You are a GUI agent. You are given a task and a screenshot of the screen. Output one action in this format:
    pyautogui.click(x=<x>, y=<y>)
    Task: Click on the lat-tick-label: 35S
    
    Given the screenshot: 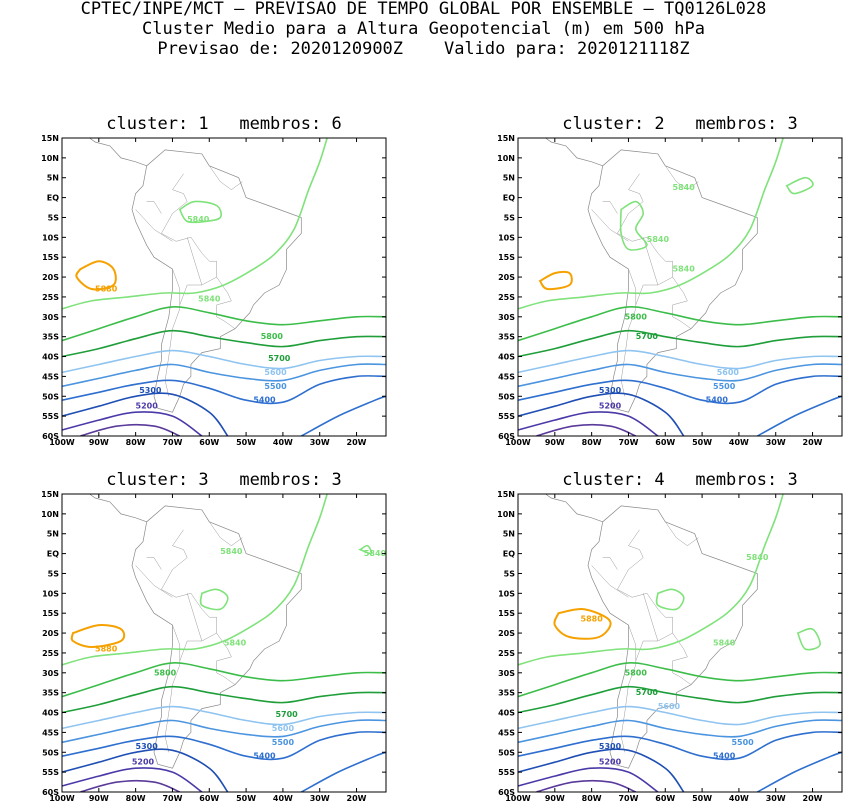 What is the action you would take?
    pyautogui.click(x=506, y=337)
    